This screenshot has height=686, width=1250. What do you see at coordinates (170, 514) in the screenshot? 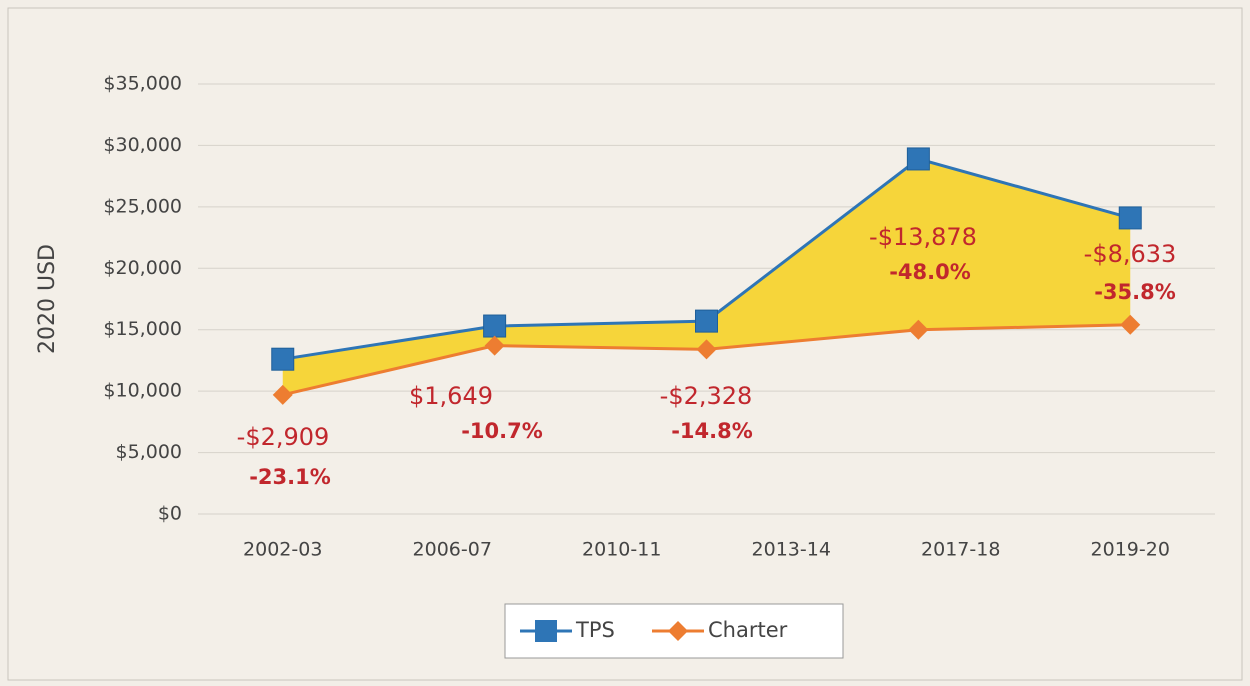
I see `y-tick-label: $0` at bounding box center [170, 514].